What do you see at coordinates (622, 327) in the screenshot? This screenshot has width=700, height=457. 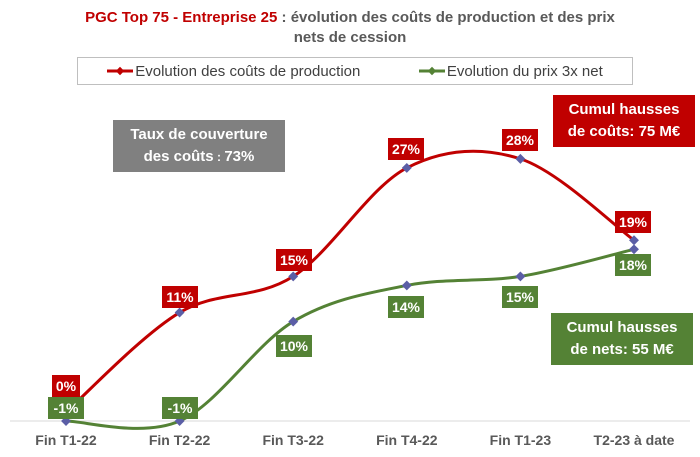 I see `net-line-1: Cumul hausses` at bounding box center [622, 327].